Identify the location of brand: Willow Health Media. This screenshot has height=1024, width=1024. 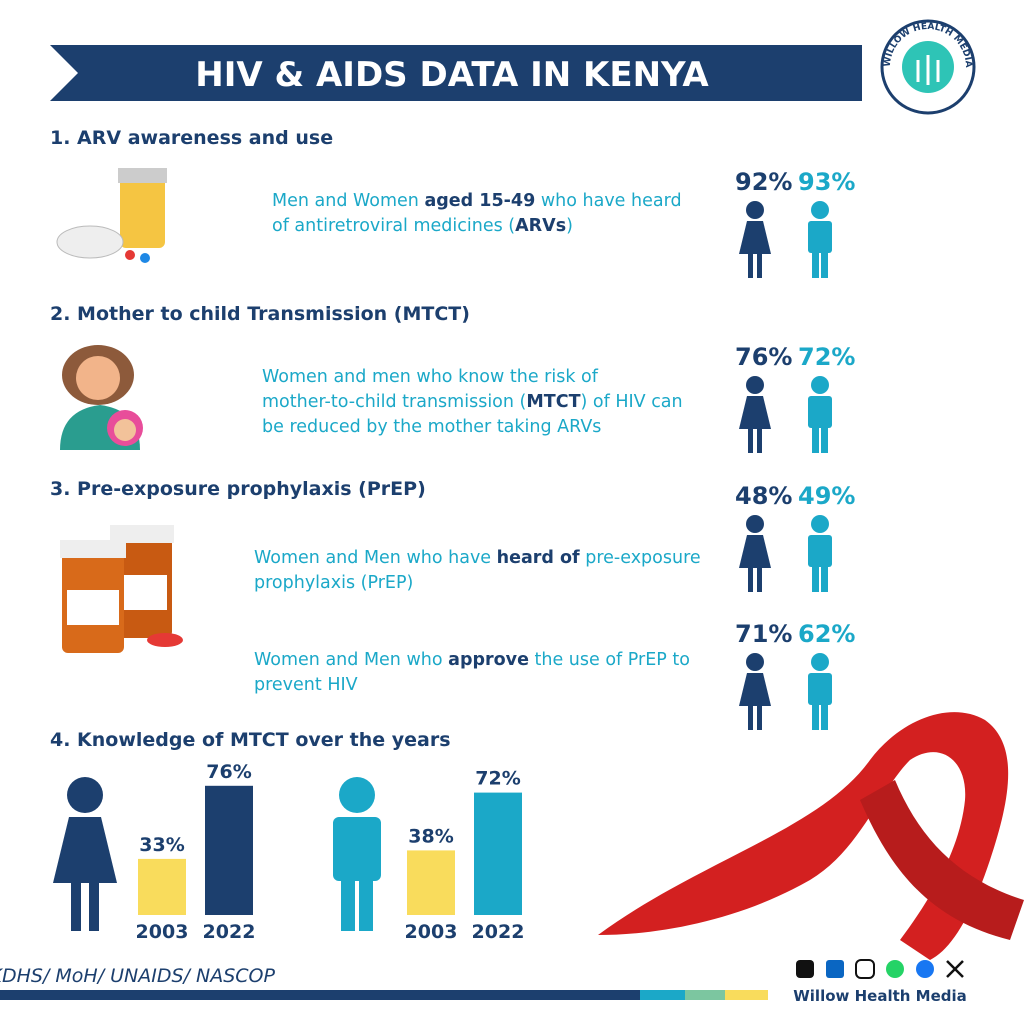
(880, 996).